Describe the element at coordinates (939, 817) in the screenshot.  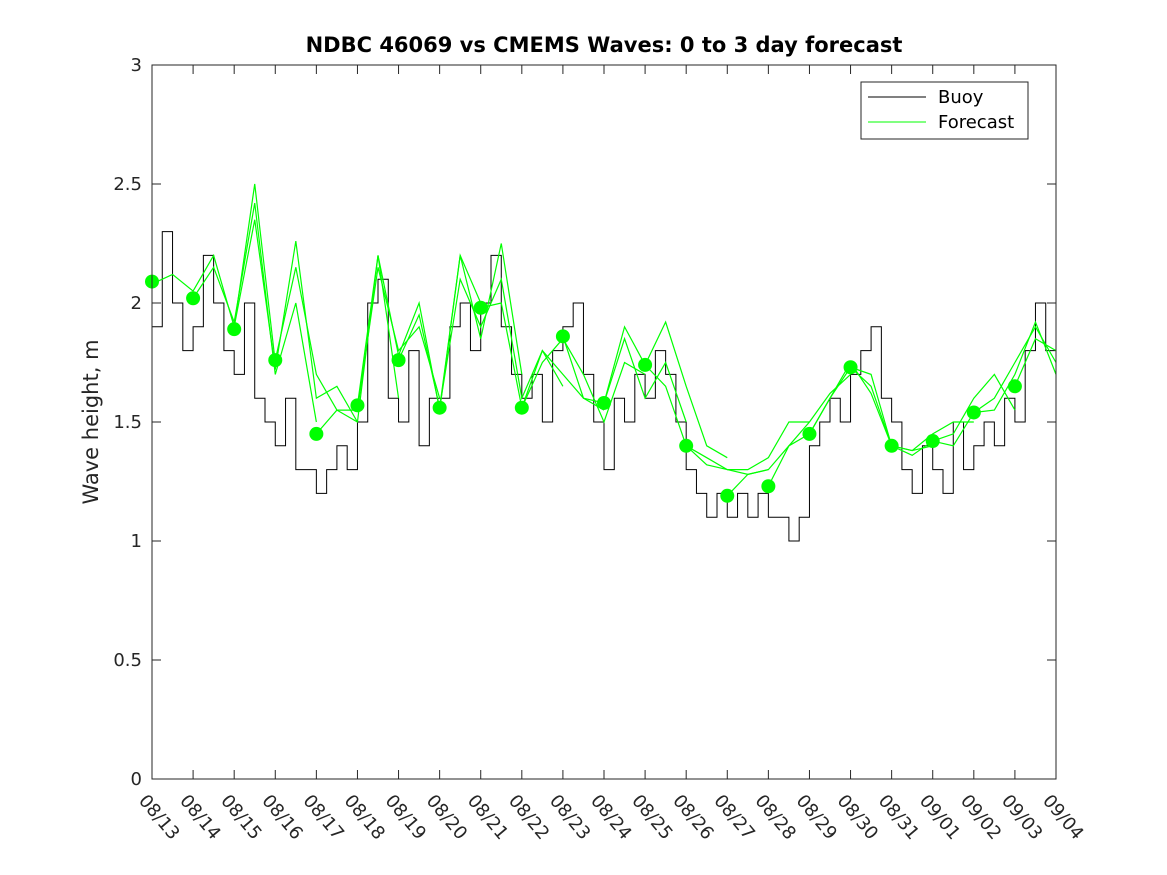
I see `x-tick-label: 09/01` at that location.